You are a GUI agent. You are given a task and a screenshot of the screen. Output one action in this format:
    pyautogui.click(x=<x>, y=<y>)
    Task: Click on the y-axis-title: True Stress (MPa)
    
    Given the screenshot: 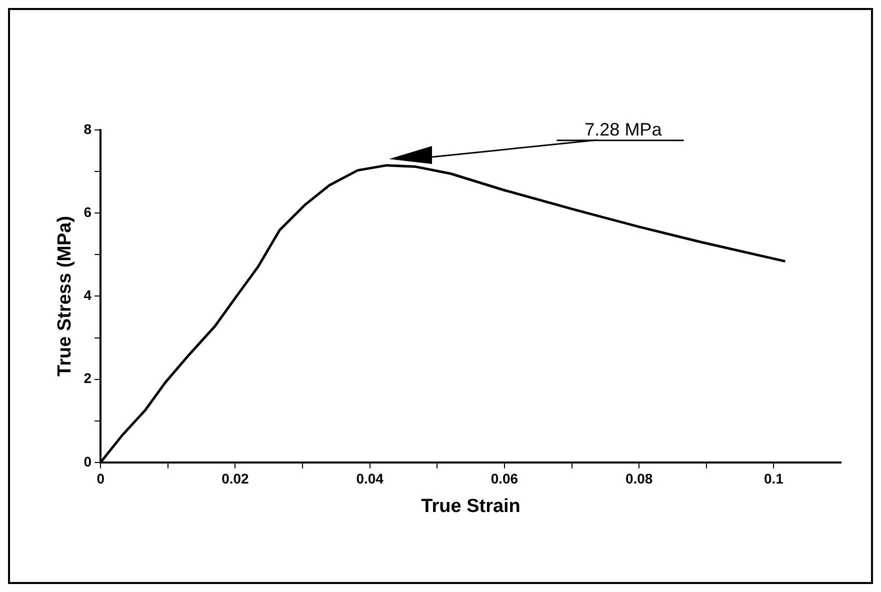 What is the action you would take?
    pyautogui.click(x=65, y=296)
    